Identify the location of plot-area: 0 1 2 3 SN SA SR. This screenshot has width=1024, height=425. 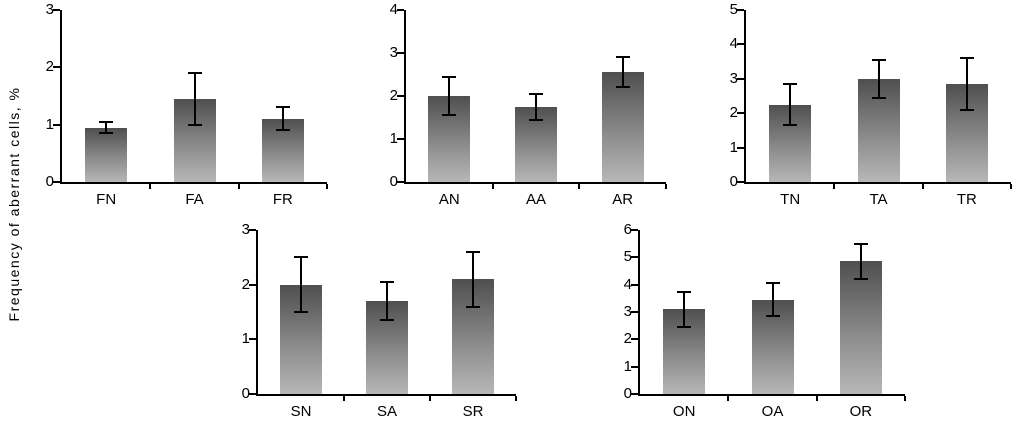
(379, 320).